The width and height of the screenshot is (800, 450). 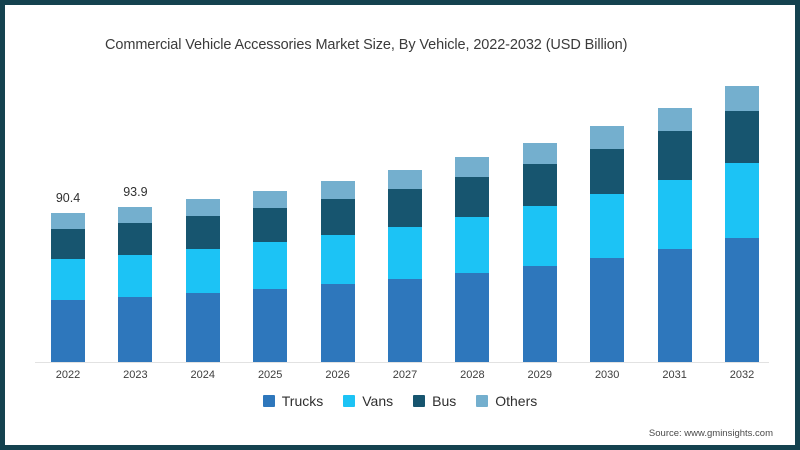 I want to click on source-attribution: Source: www.gminsights.com, so click(x=710, y=433).